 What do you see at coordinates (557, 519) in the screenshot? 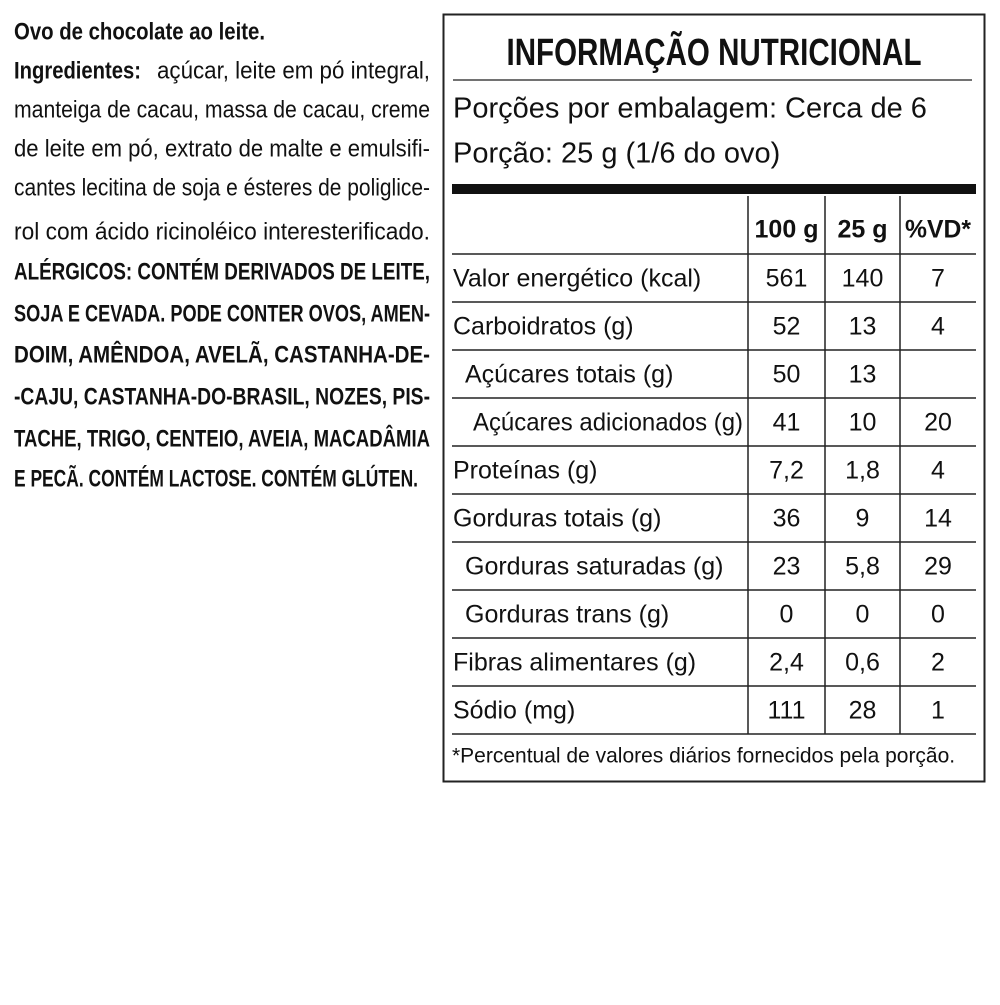
I see `nutrient-name: Gorduras totais (g)` at bounding box center [557, 519].